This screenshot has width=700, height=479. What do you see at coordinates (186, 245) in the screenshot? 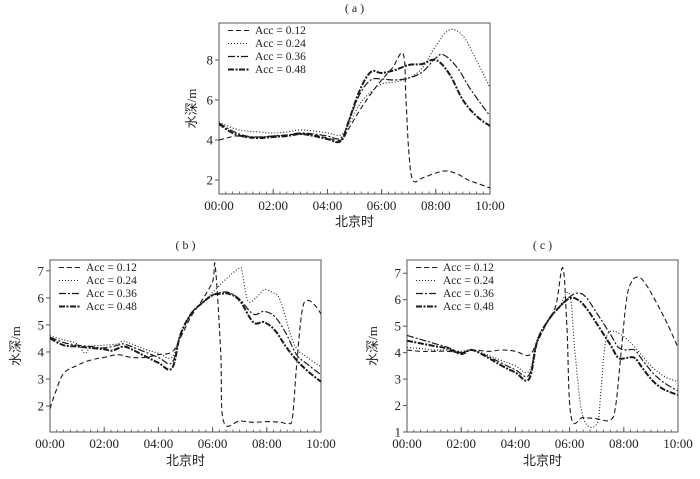
I see `panel-label: ( b )` at bounding box center [186, 245].